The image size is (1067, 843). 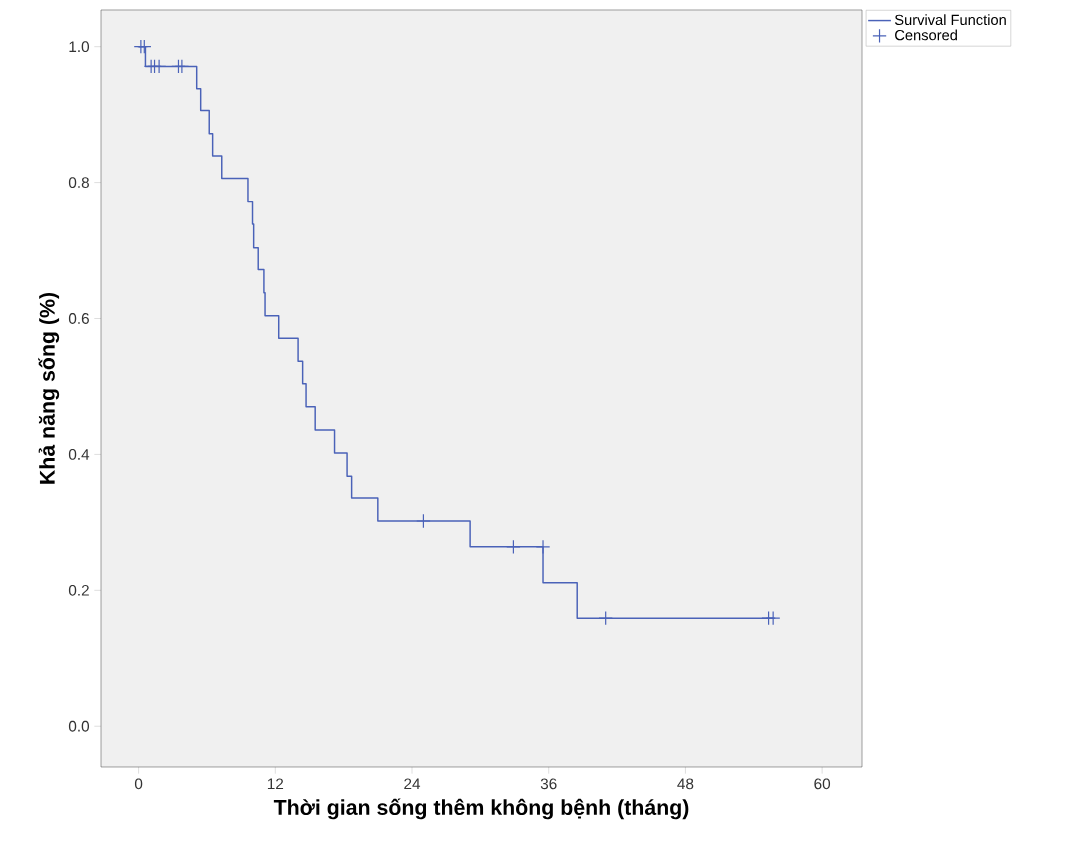 What do you see at coordinates (481, 809) in the screenshot?
I see `x-axis-title: Thời gian sống thêm không bệnh (tháng)` at bounding box center [481, 809].